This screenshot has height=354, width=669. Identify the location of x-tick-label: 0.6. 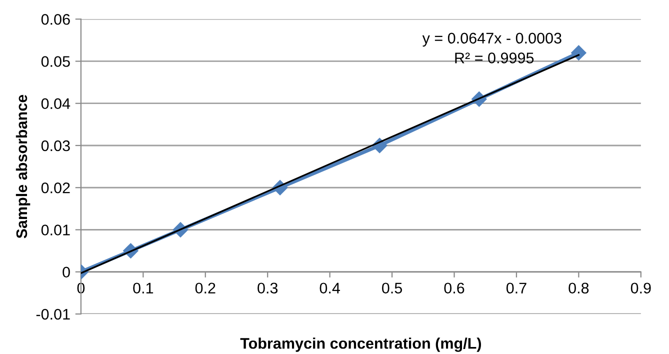
(454, 288).